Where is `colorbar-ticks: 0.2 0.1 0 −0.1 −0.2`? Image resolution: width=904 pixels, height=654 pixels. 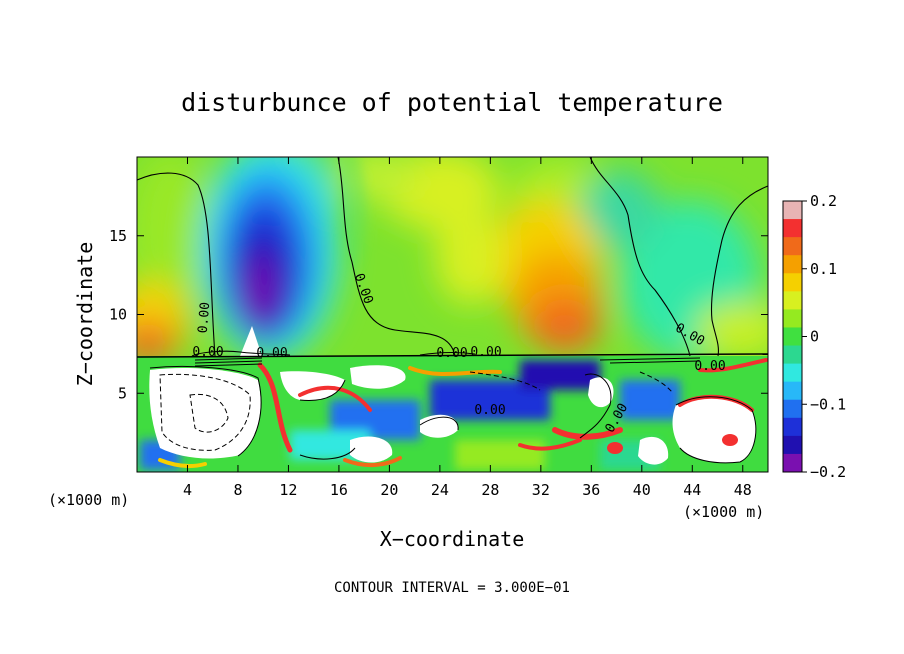 colorbar-ticks: 0.2 0.1 0 −0.1 −0.2 is located at coordinates (824, 336).